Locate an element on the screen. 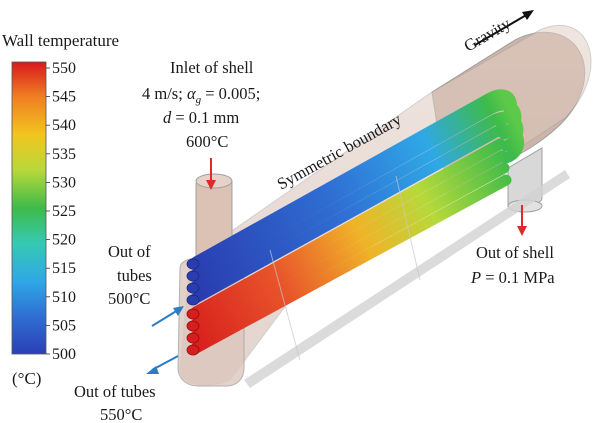 This screenshot has height=423, width=600. out-tubes-top-line1: Out of is located at coordinates (129, 251).